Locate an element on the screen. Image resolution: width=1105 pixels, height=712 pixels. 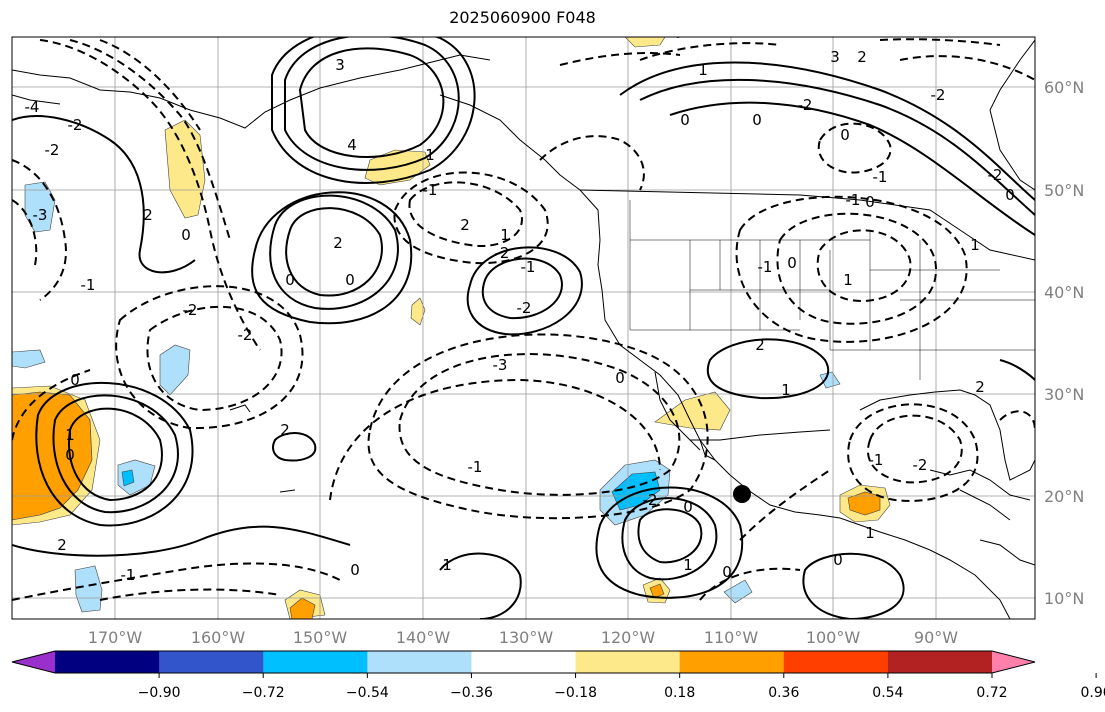
orange-core-south is located at coordinates (302, 608).